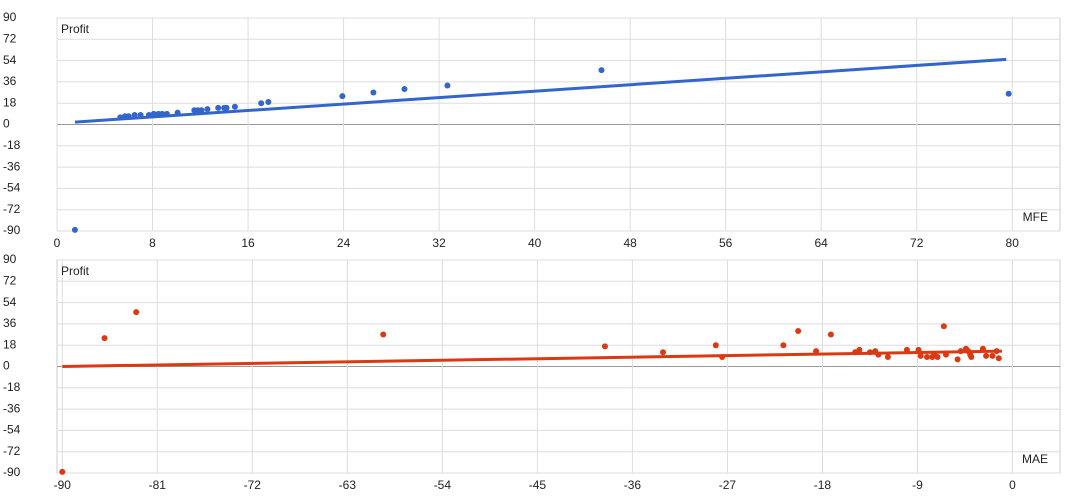 Image resolution: width=1075 pixels, height=500 pixels. Describe the element at coordinates (344, 243) in the screenshot. I see `x-tick-label: 24` at that location.